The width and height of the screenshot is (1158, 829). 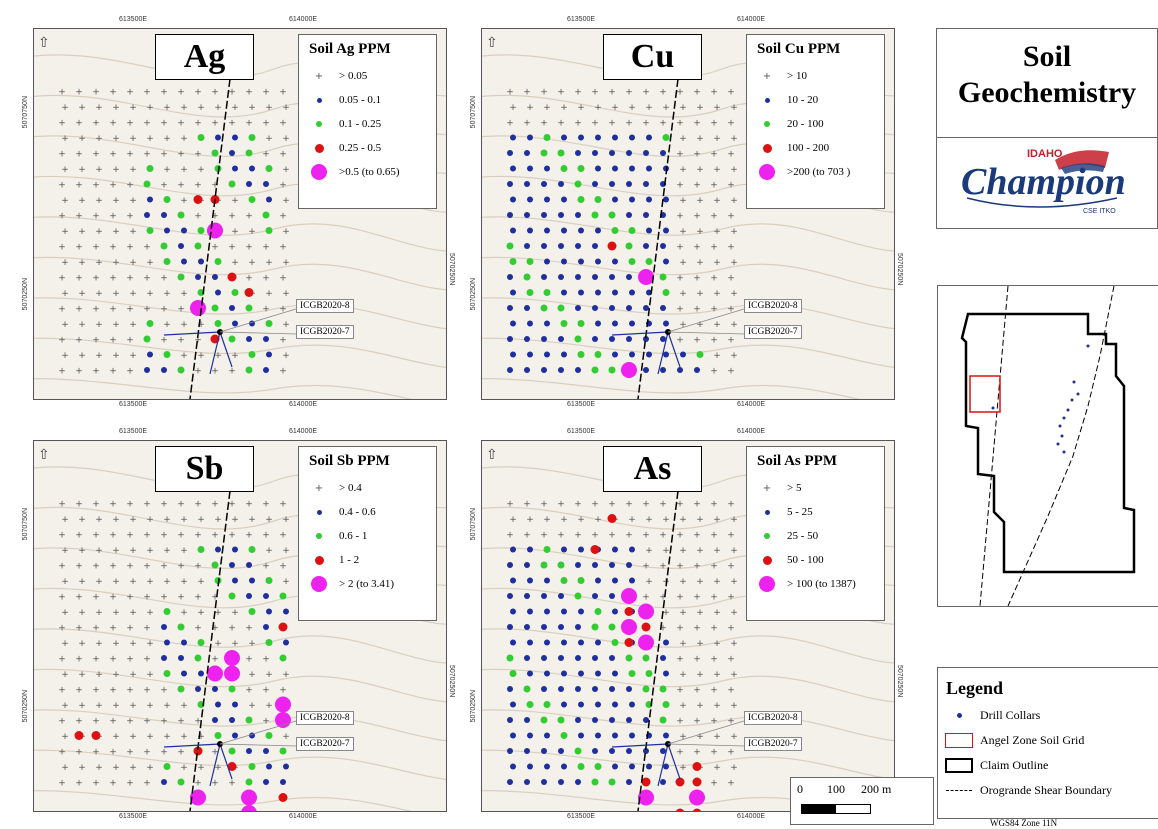 What do you see at coordinates (198, 353) in the screenshot?
I see `drill-traces` at bounding box center [198, 353].